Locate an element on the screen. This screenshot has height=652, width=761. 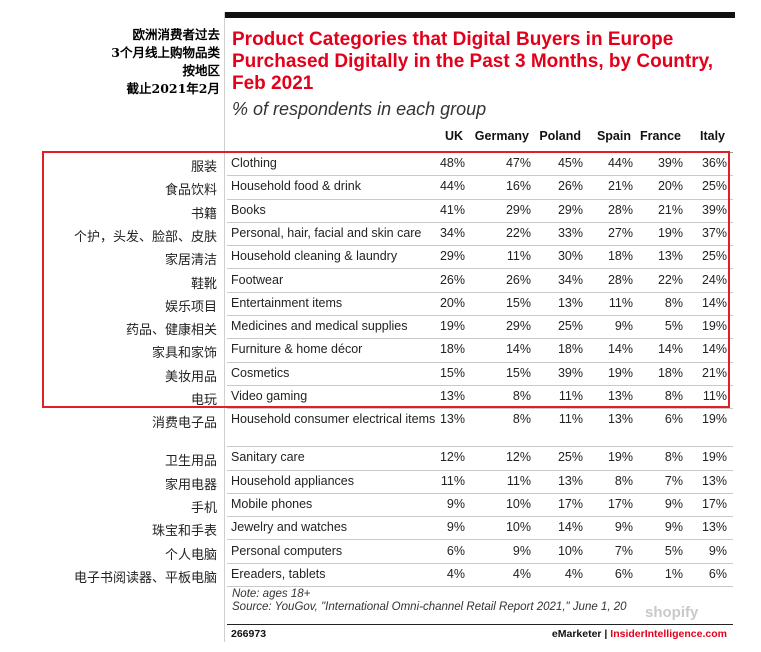
cn-row-label: 鞋靴 is located at coordinates (203, 284).